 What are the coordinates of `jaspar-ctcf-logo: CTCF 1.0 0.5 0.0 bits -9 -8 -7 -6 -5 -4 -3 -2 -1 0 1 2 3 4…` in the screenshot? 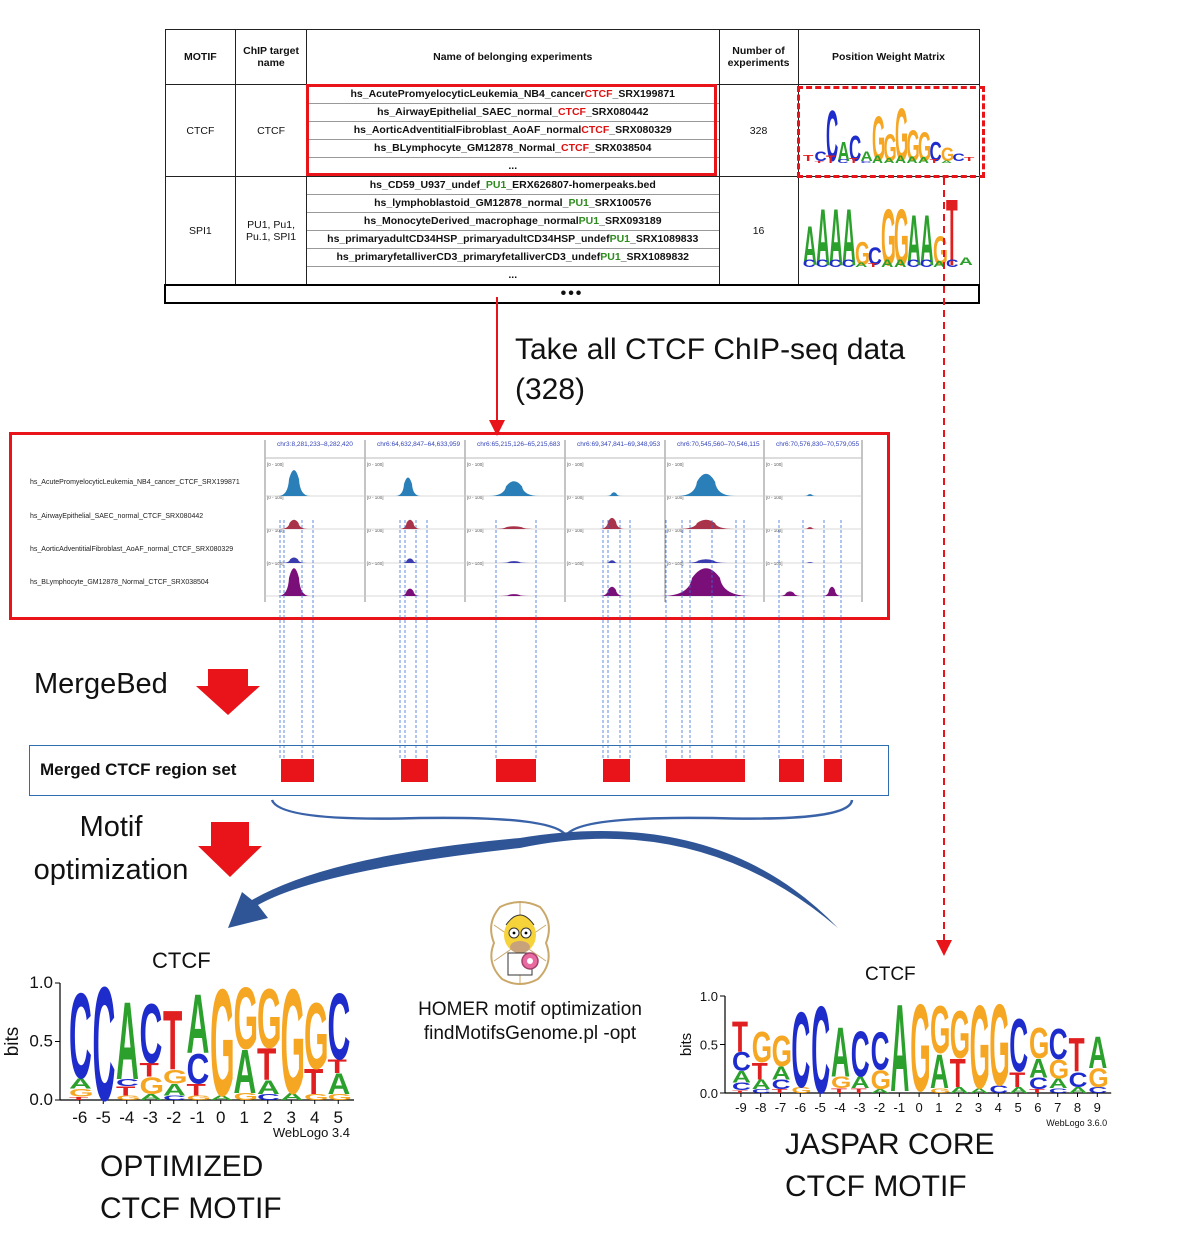 It's located at (895, 1046).